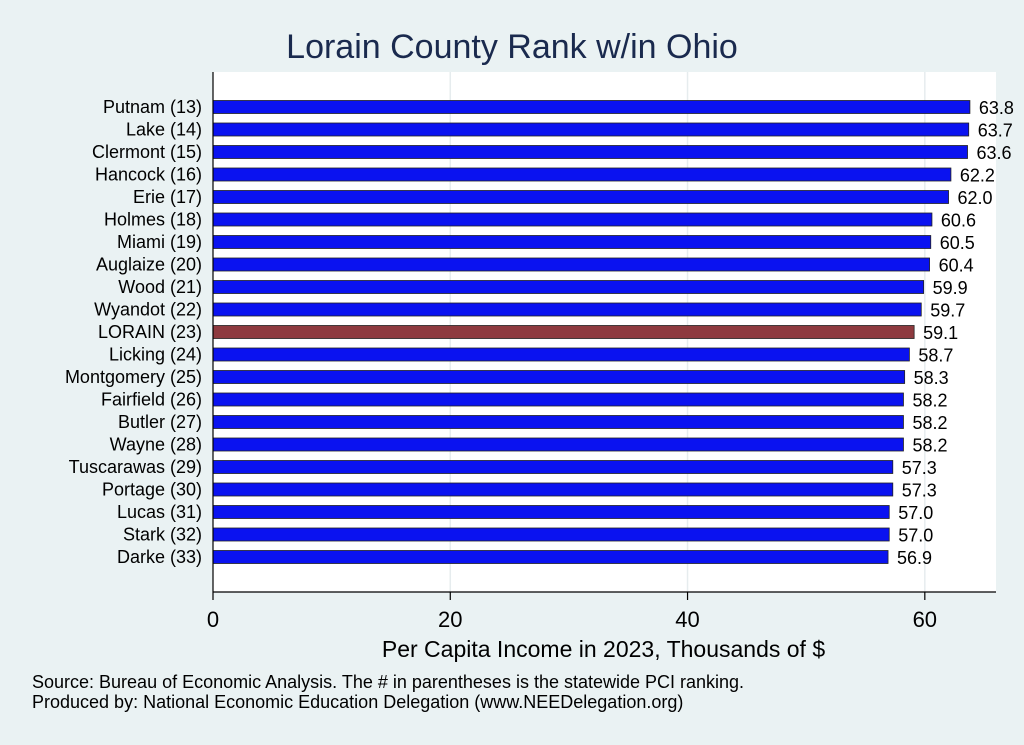 The image size is (1024, 745). Describe the element at coordinates (950, 288) in the screenshot. I see `value-label: 59.9` at that location.